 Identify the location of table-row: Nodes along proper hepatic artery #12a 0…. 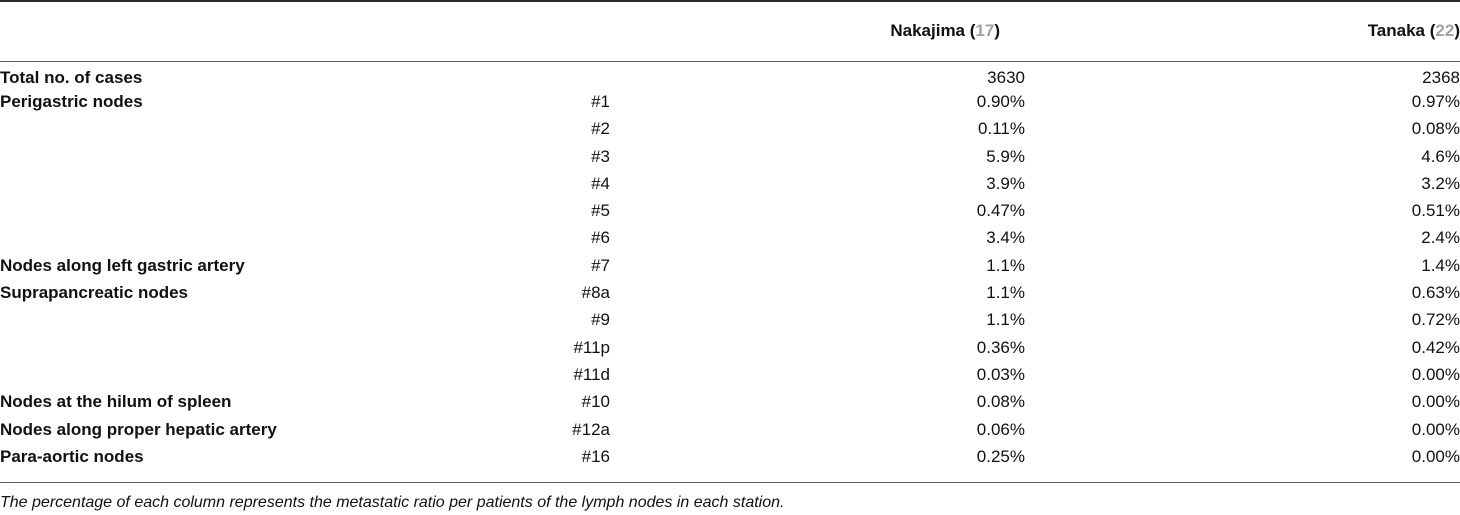
(730, 429).